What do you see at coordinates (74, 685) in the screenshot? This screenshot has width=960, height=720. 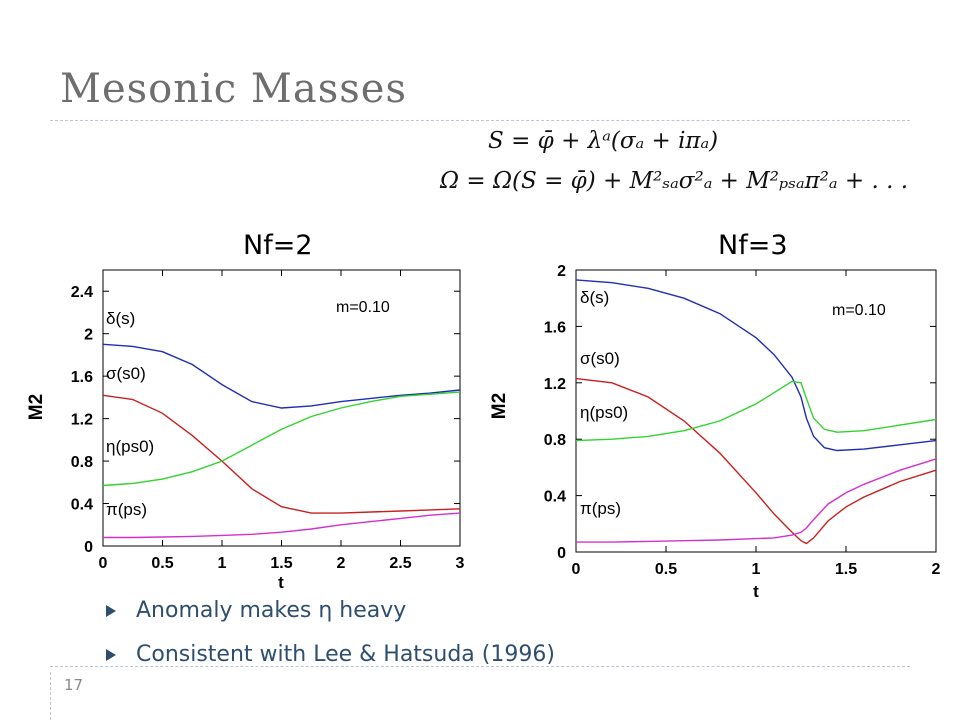 I see `page-number: 17` at bounding box center [74, 685].